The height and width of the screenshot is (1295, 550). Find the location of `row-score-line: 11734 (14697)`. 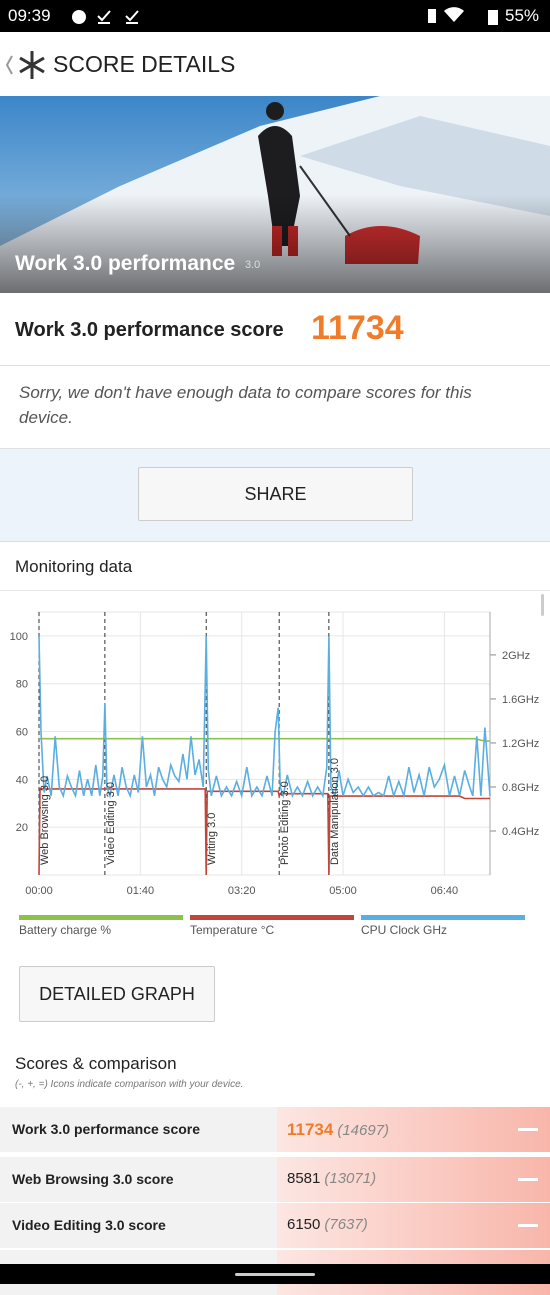

row-score-line: 11734 (14697) is located at coordinates (338, 1130).